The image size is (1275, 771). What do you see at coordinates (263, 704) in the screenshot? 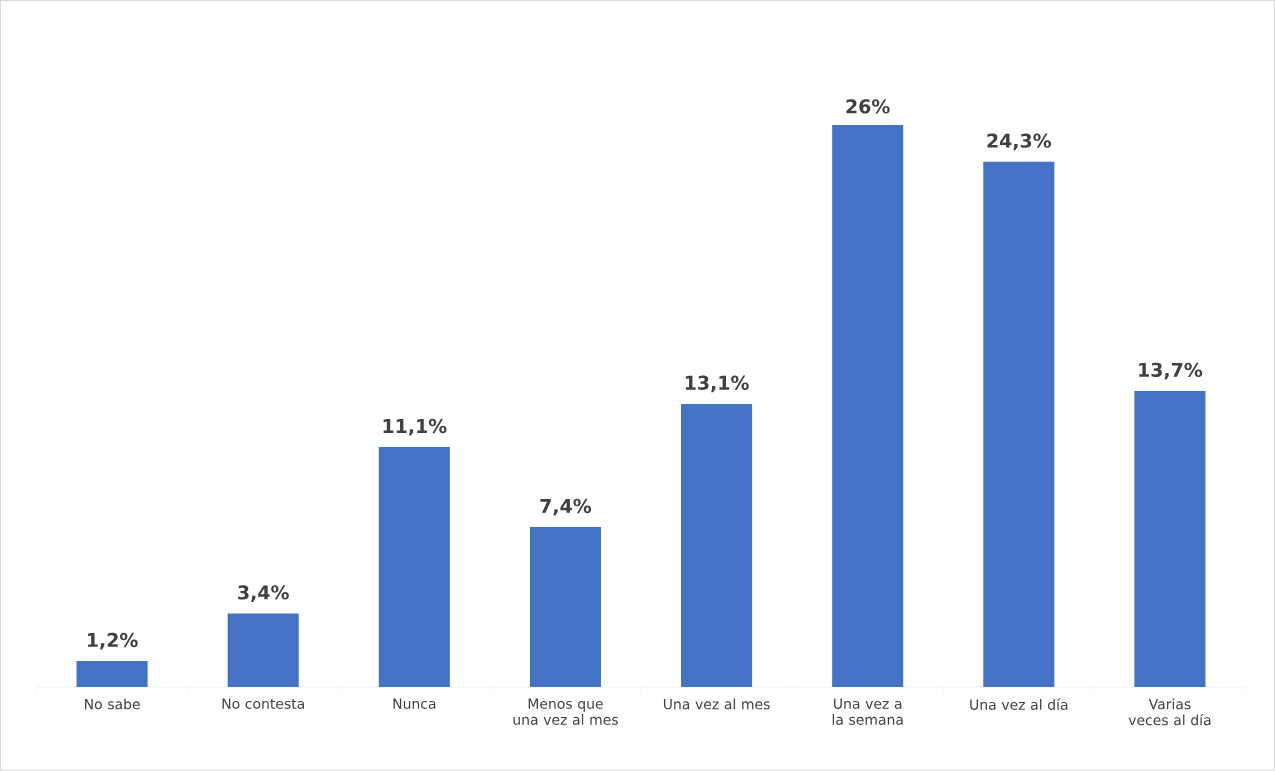
I see `x-tick-label: No contesta` at bounding box center [263, 704].